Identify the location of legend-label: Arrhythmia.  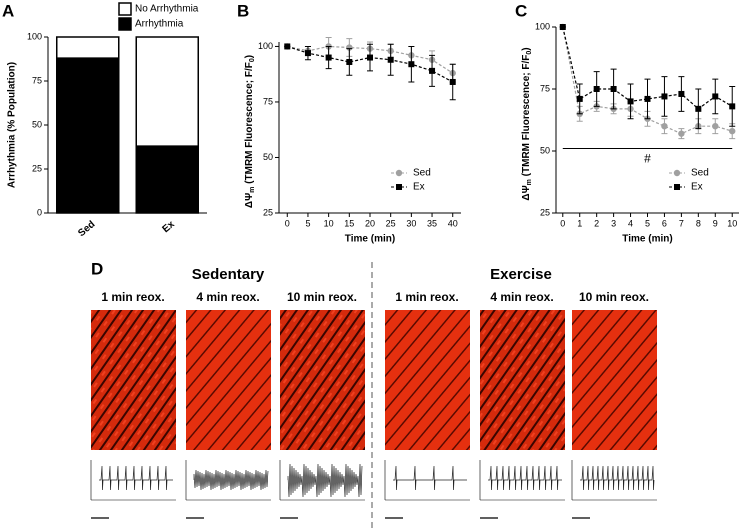
(159, 24).